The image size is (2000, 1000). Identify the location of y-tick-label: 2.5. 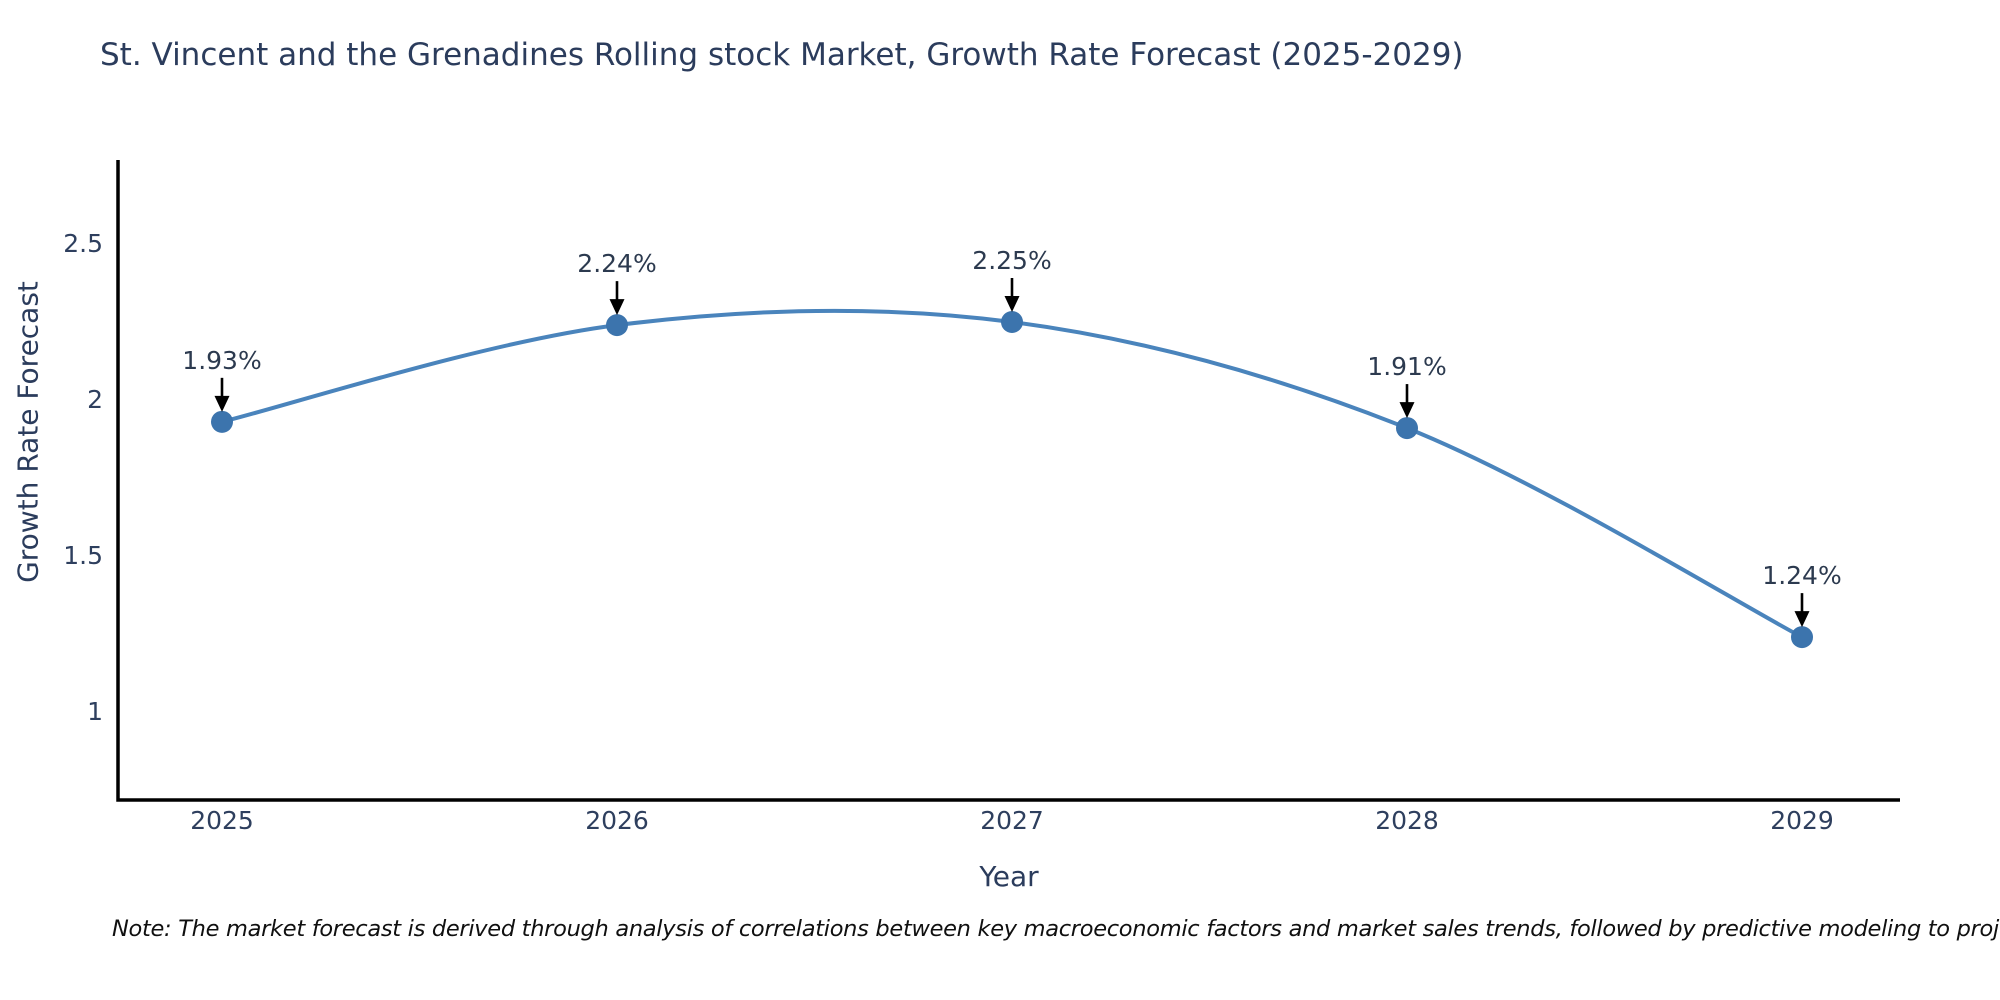
(83, 243).